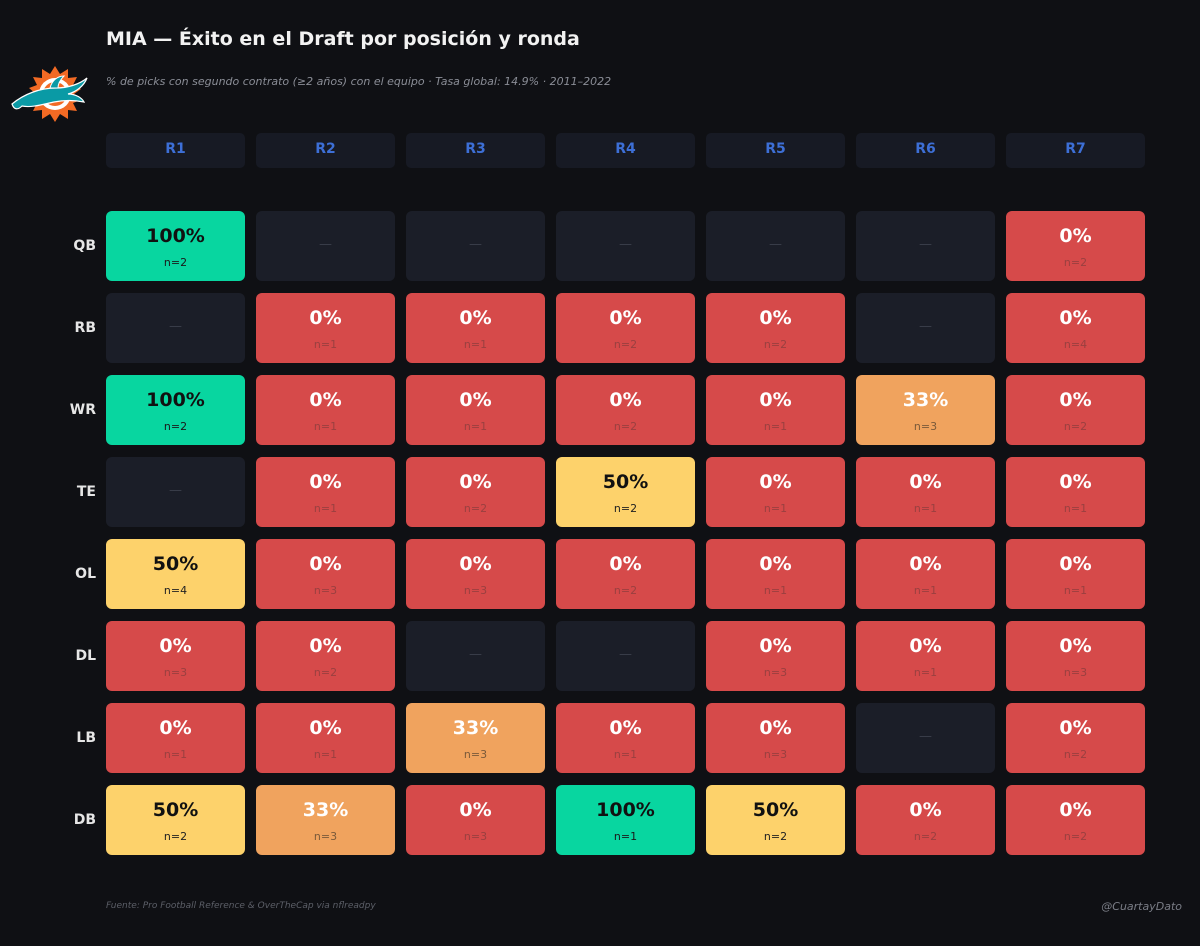 The width and height of the screenshot is (1200, 946). I want to click on heatmap-cell-db-r2: 33% n=3, so click(325, 820).